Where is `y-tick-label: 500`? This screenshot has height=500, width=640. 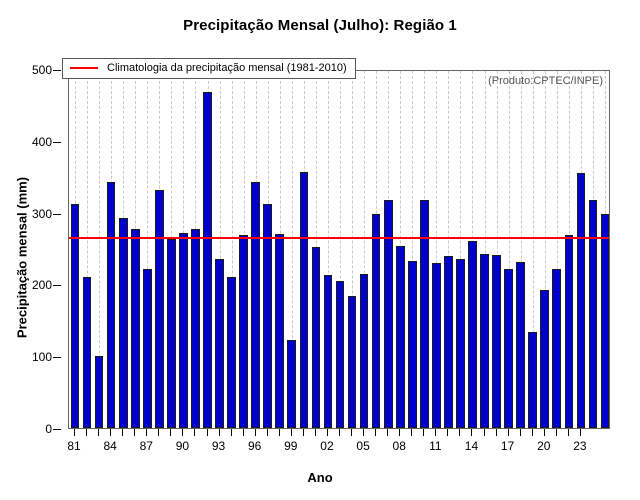
y-tick-label: 500 is located at coordinates (41, 70).